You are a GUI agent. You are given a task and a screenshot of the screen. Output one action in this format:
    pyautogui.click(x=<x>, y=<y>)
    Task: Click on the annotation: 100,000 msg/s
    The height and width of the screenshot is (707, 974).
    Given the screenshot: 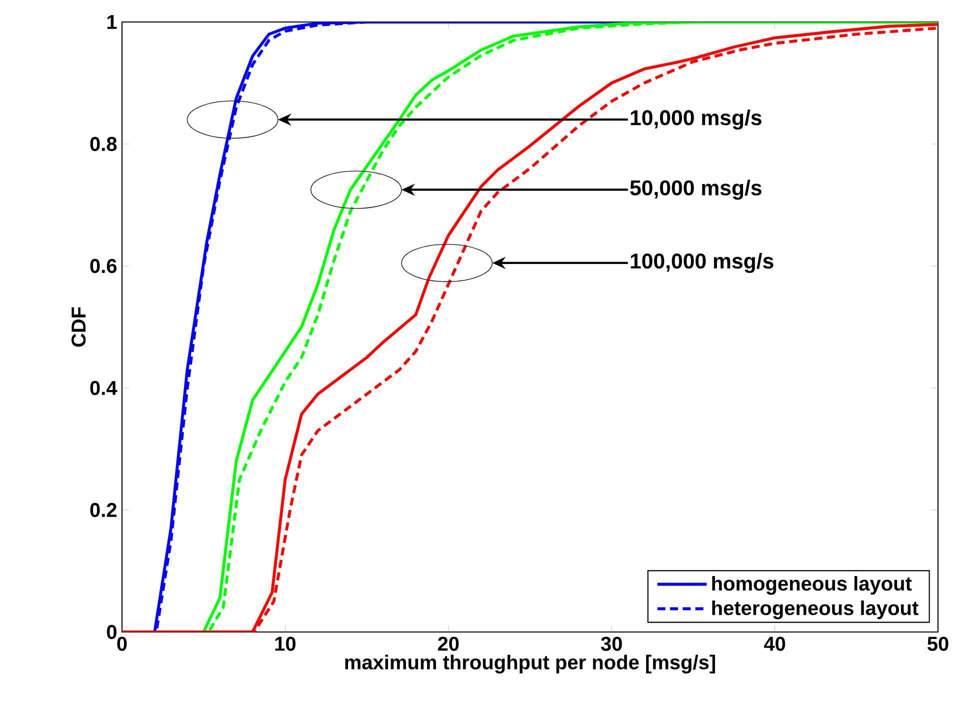 What is the action you would take?
    pyautogui.click(x=702, y=262)
    